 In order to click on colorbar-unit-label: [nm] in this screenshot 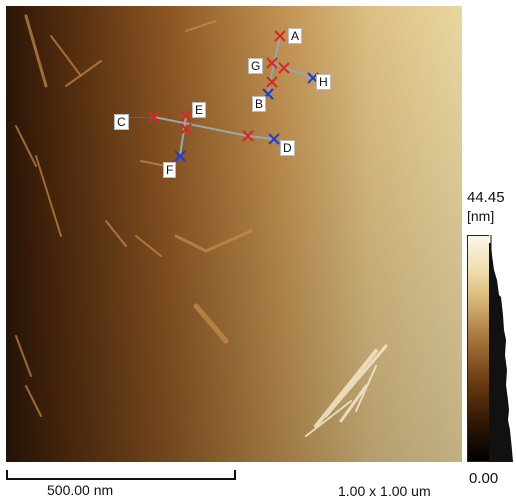, I will do `click(481, 216)`.